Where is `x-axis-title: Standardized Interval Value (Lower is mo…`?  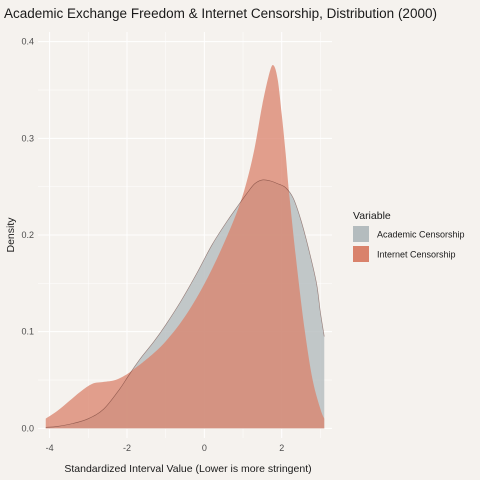 x-axis-title: Standardized Interval Value (Lower is mo… is located at coordinates (187, 469).